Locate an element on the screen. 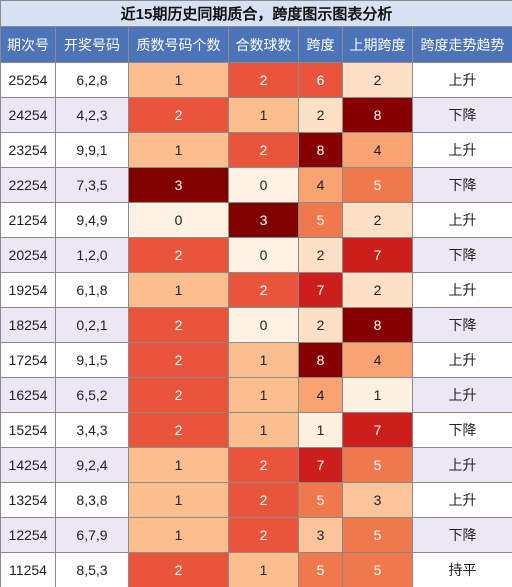  table-row: 23254 9,9,1 1 2 8 4 上升 is located at coordinates (256, 150).